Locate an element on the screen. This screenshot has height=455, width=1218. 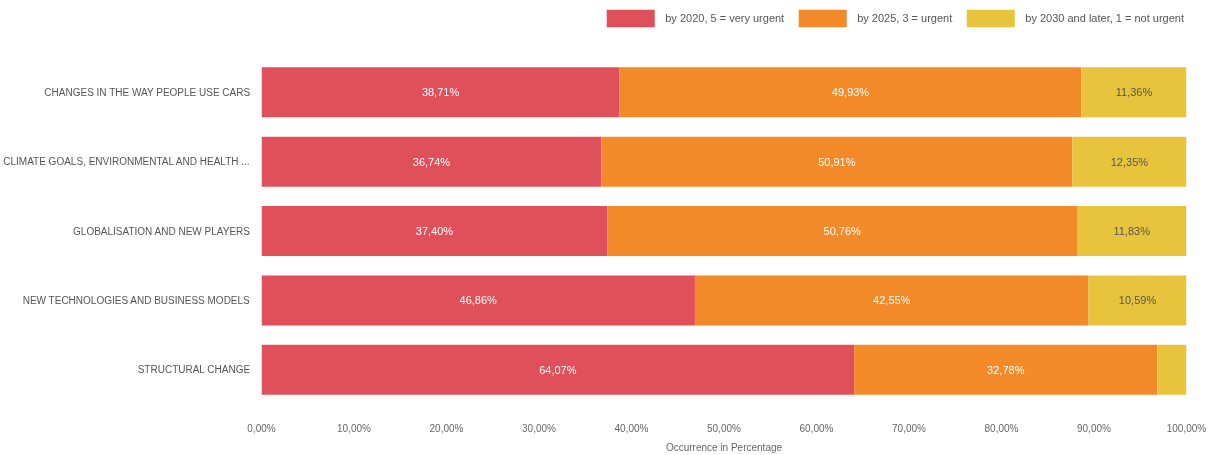
x-tick-label: 100,00% is located at coordinates (1186, 428).